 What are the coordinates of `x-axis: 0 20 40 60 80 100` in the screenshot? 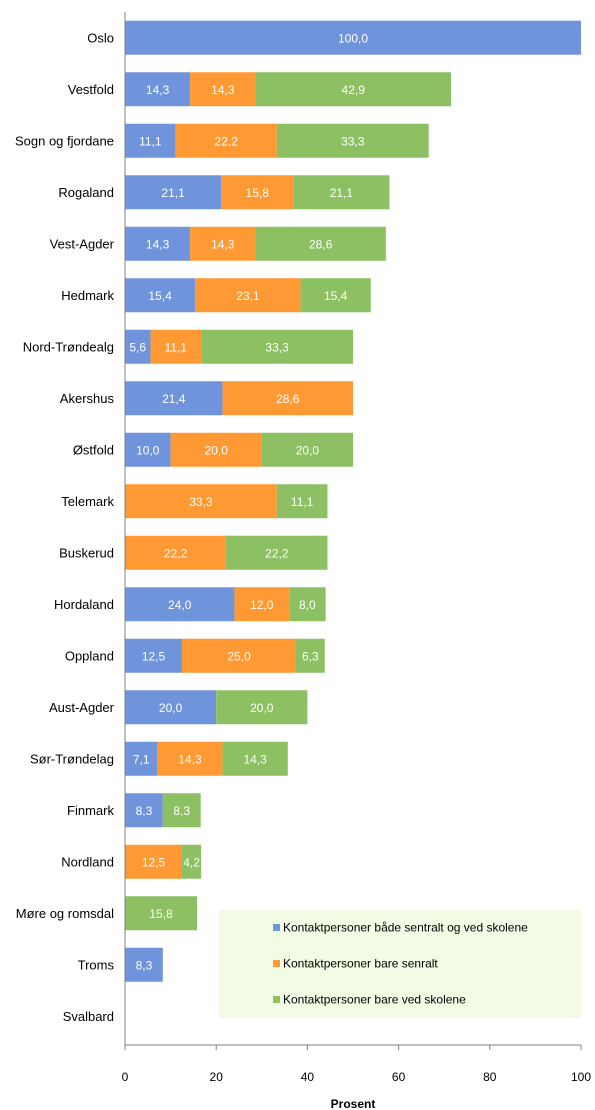 It's located at (356, 1064).